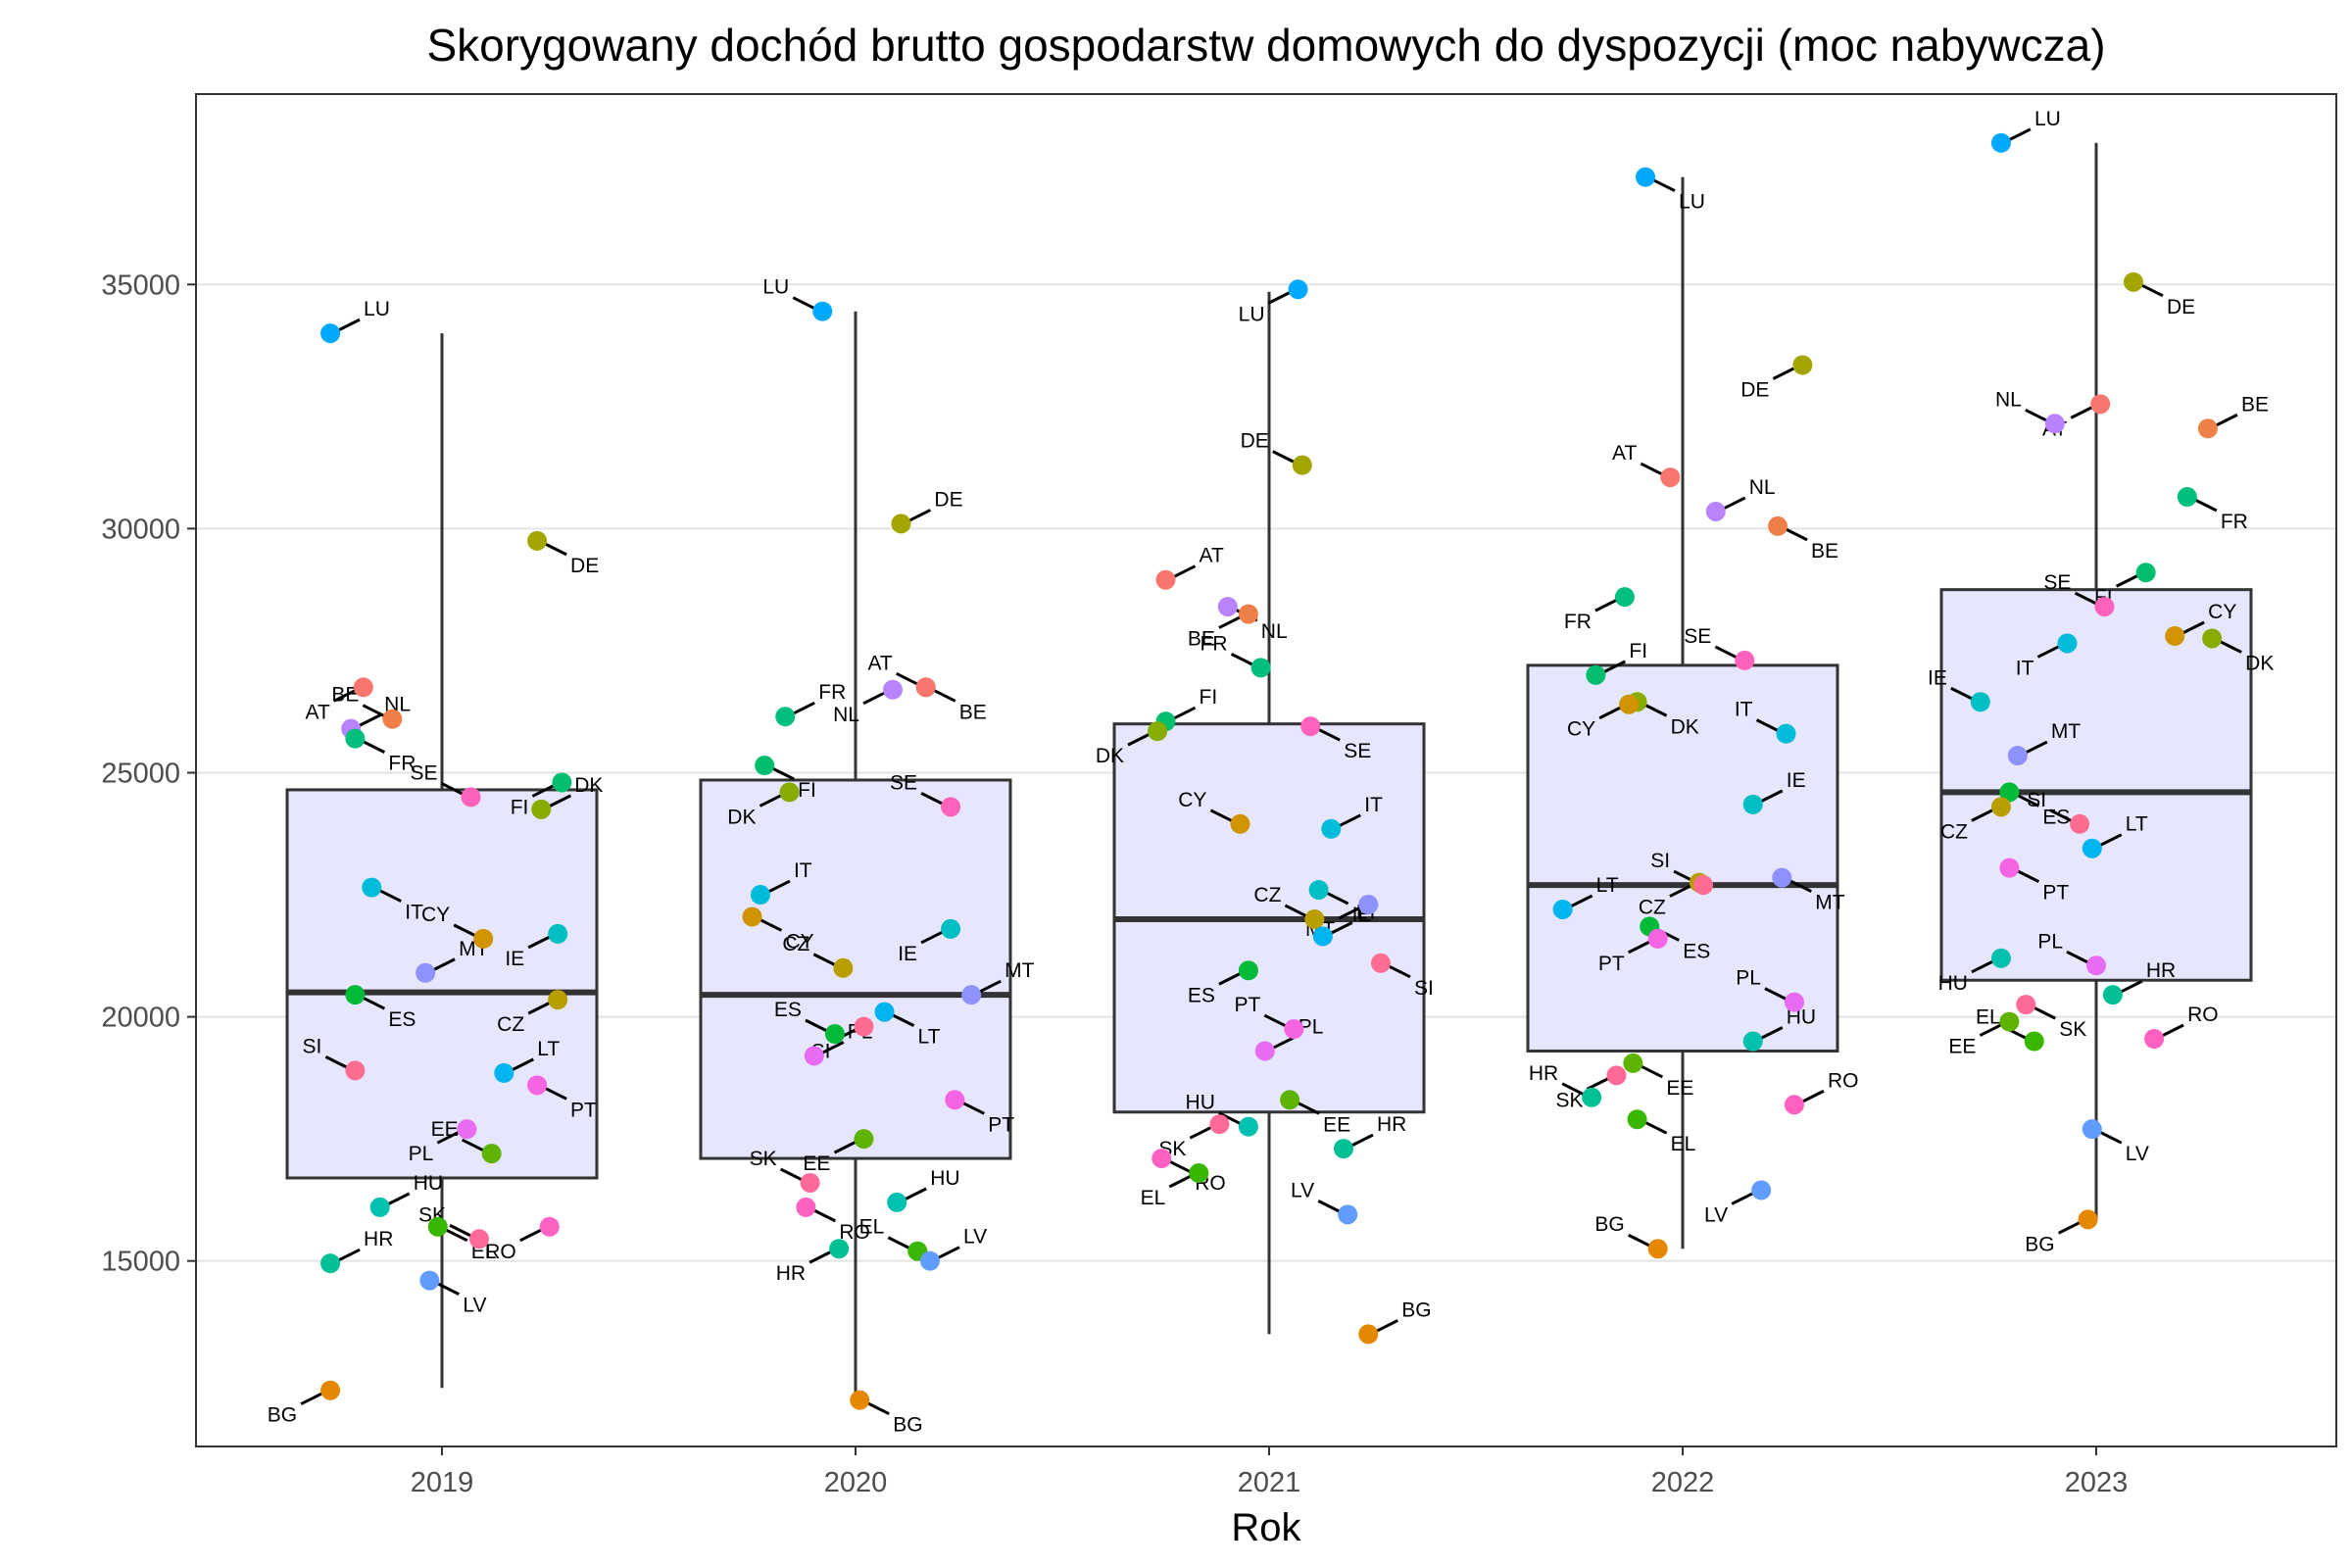  I want to click on data-point-2020-RO, so click(806, 1207).